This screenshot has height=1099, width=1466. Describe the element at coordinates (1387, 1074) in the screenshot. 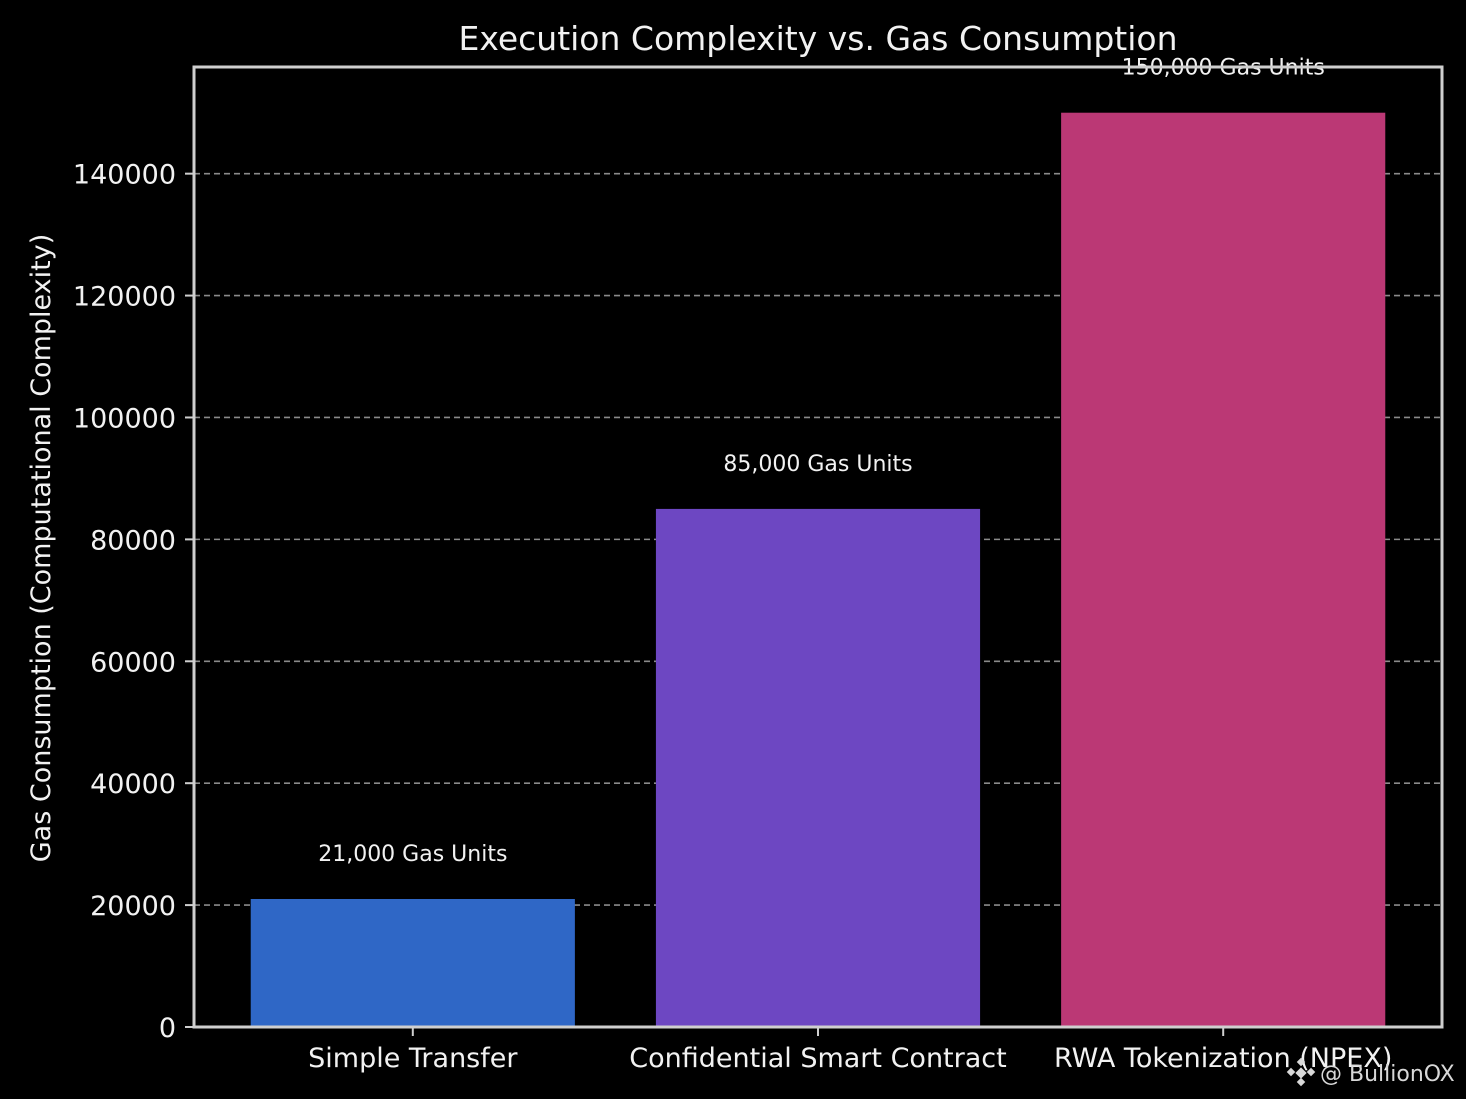

I see `watermark-text: @ BullionOX` at that location.